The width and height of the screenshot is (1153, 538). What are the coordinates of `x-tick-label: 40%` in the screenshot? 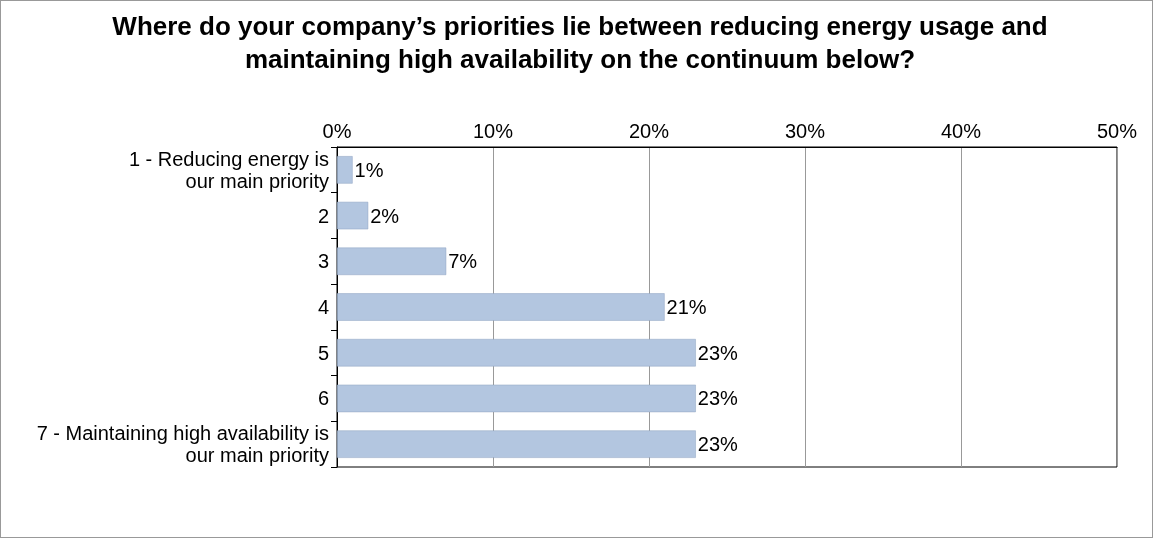 It's located at (961, 131).